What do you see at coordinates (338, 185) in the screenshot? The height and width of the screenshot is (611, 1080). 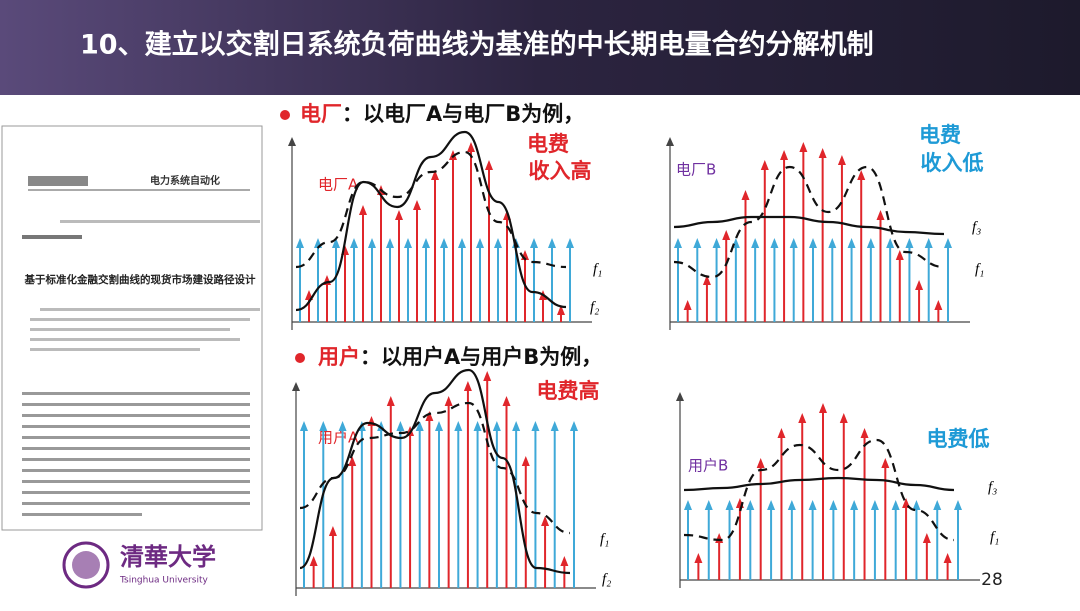 I see `panel-name: 电厂A` at bounding box center [338, 185].